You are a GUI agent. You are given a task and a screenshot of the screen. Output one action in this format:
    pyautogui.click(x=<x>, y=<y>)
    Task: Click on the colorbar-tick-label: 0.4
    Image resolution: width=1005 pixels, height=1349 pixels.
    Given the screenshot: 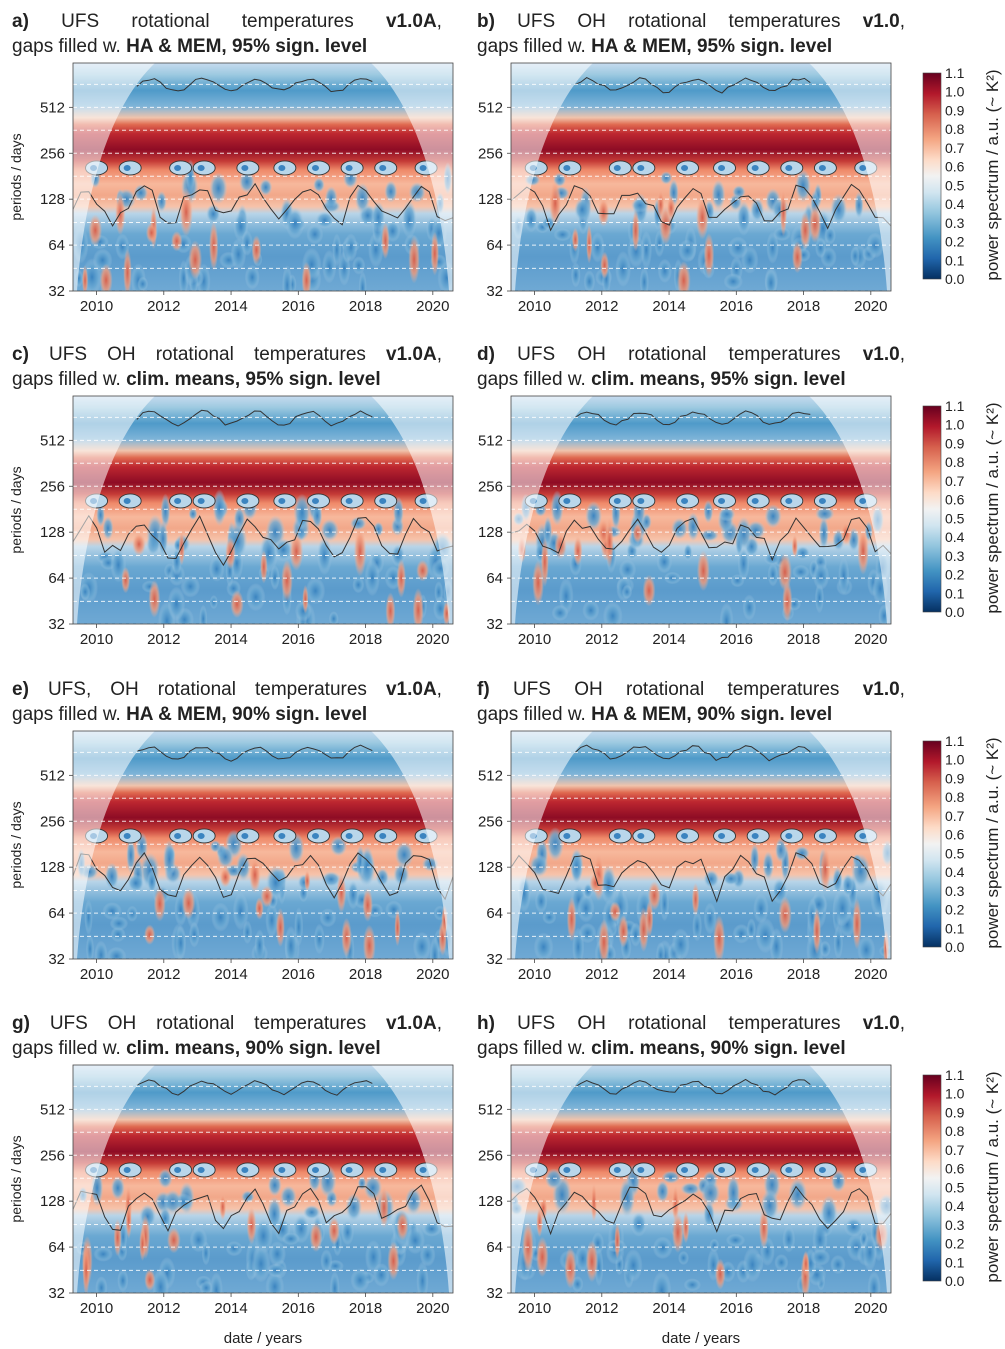 What is the action you would take?
    pyautogui.click(x=955, y=204)
    